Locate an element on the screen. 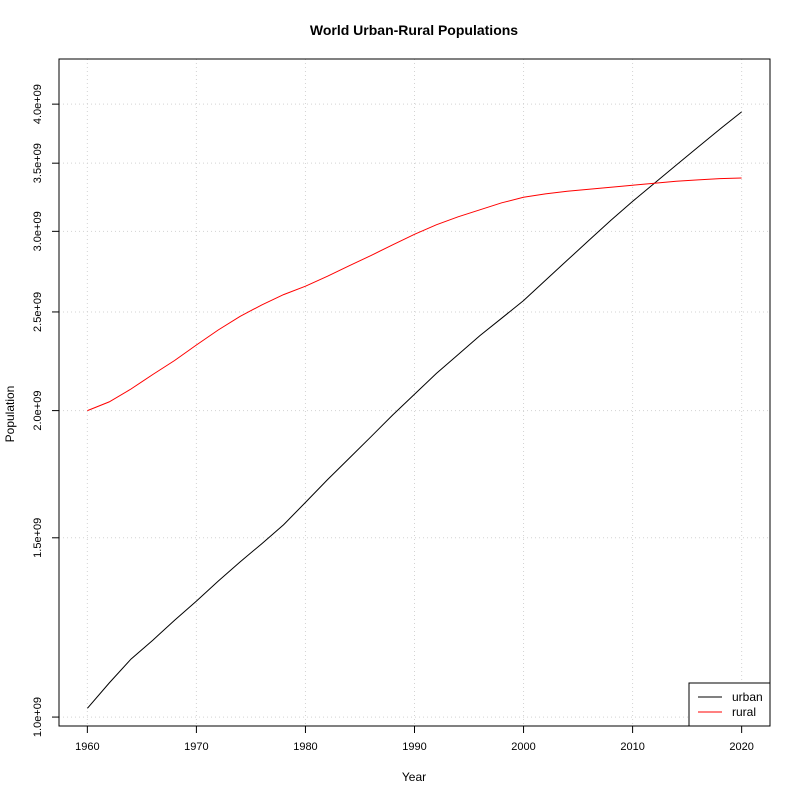  y-tick-label: 3.0e+09 is located at coordinates (38, 231).